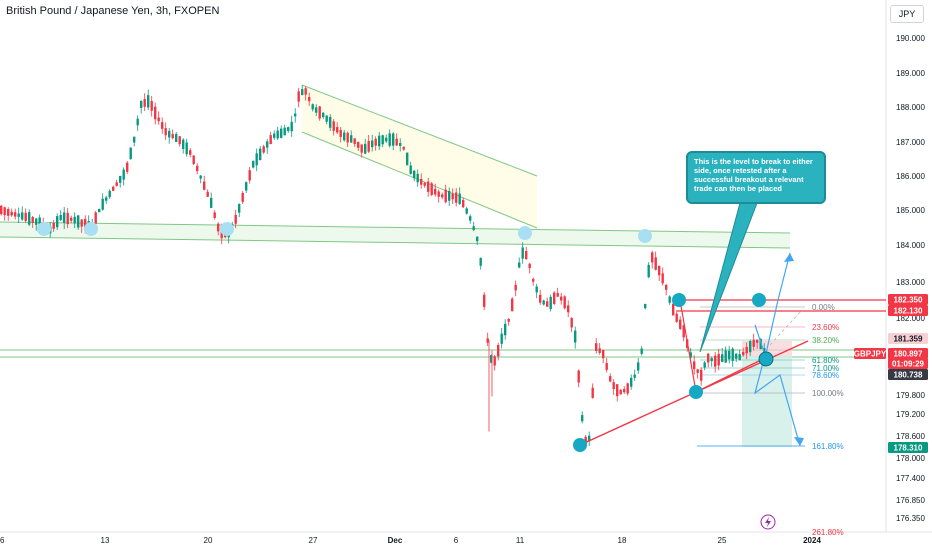 The width and height of the screenshot is (932, 550). What do you see at coordinates (688, 346) in the screenshot?
I see `pattern-leg` at bounding box center [688, 346].